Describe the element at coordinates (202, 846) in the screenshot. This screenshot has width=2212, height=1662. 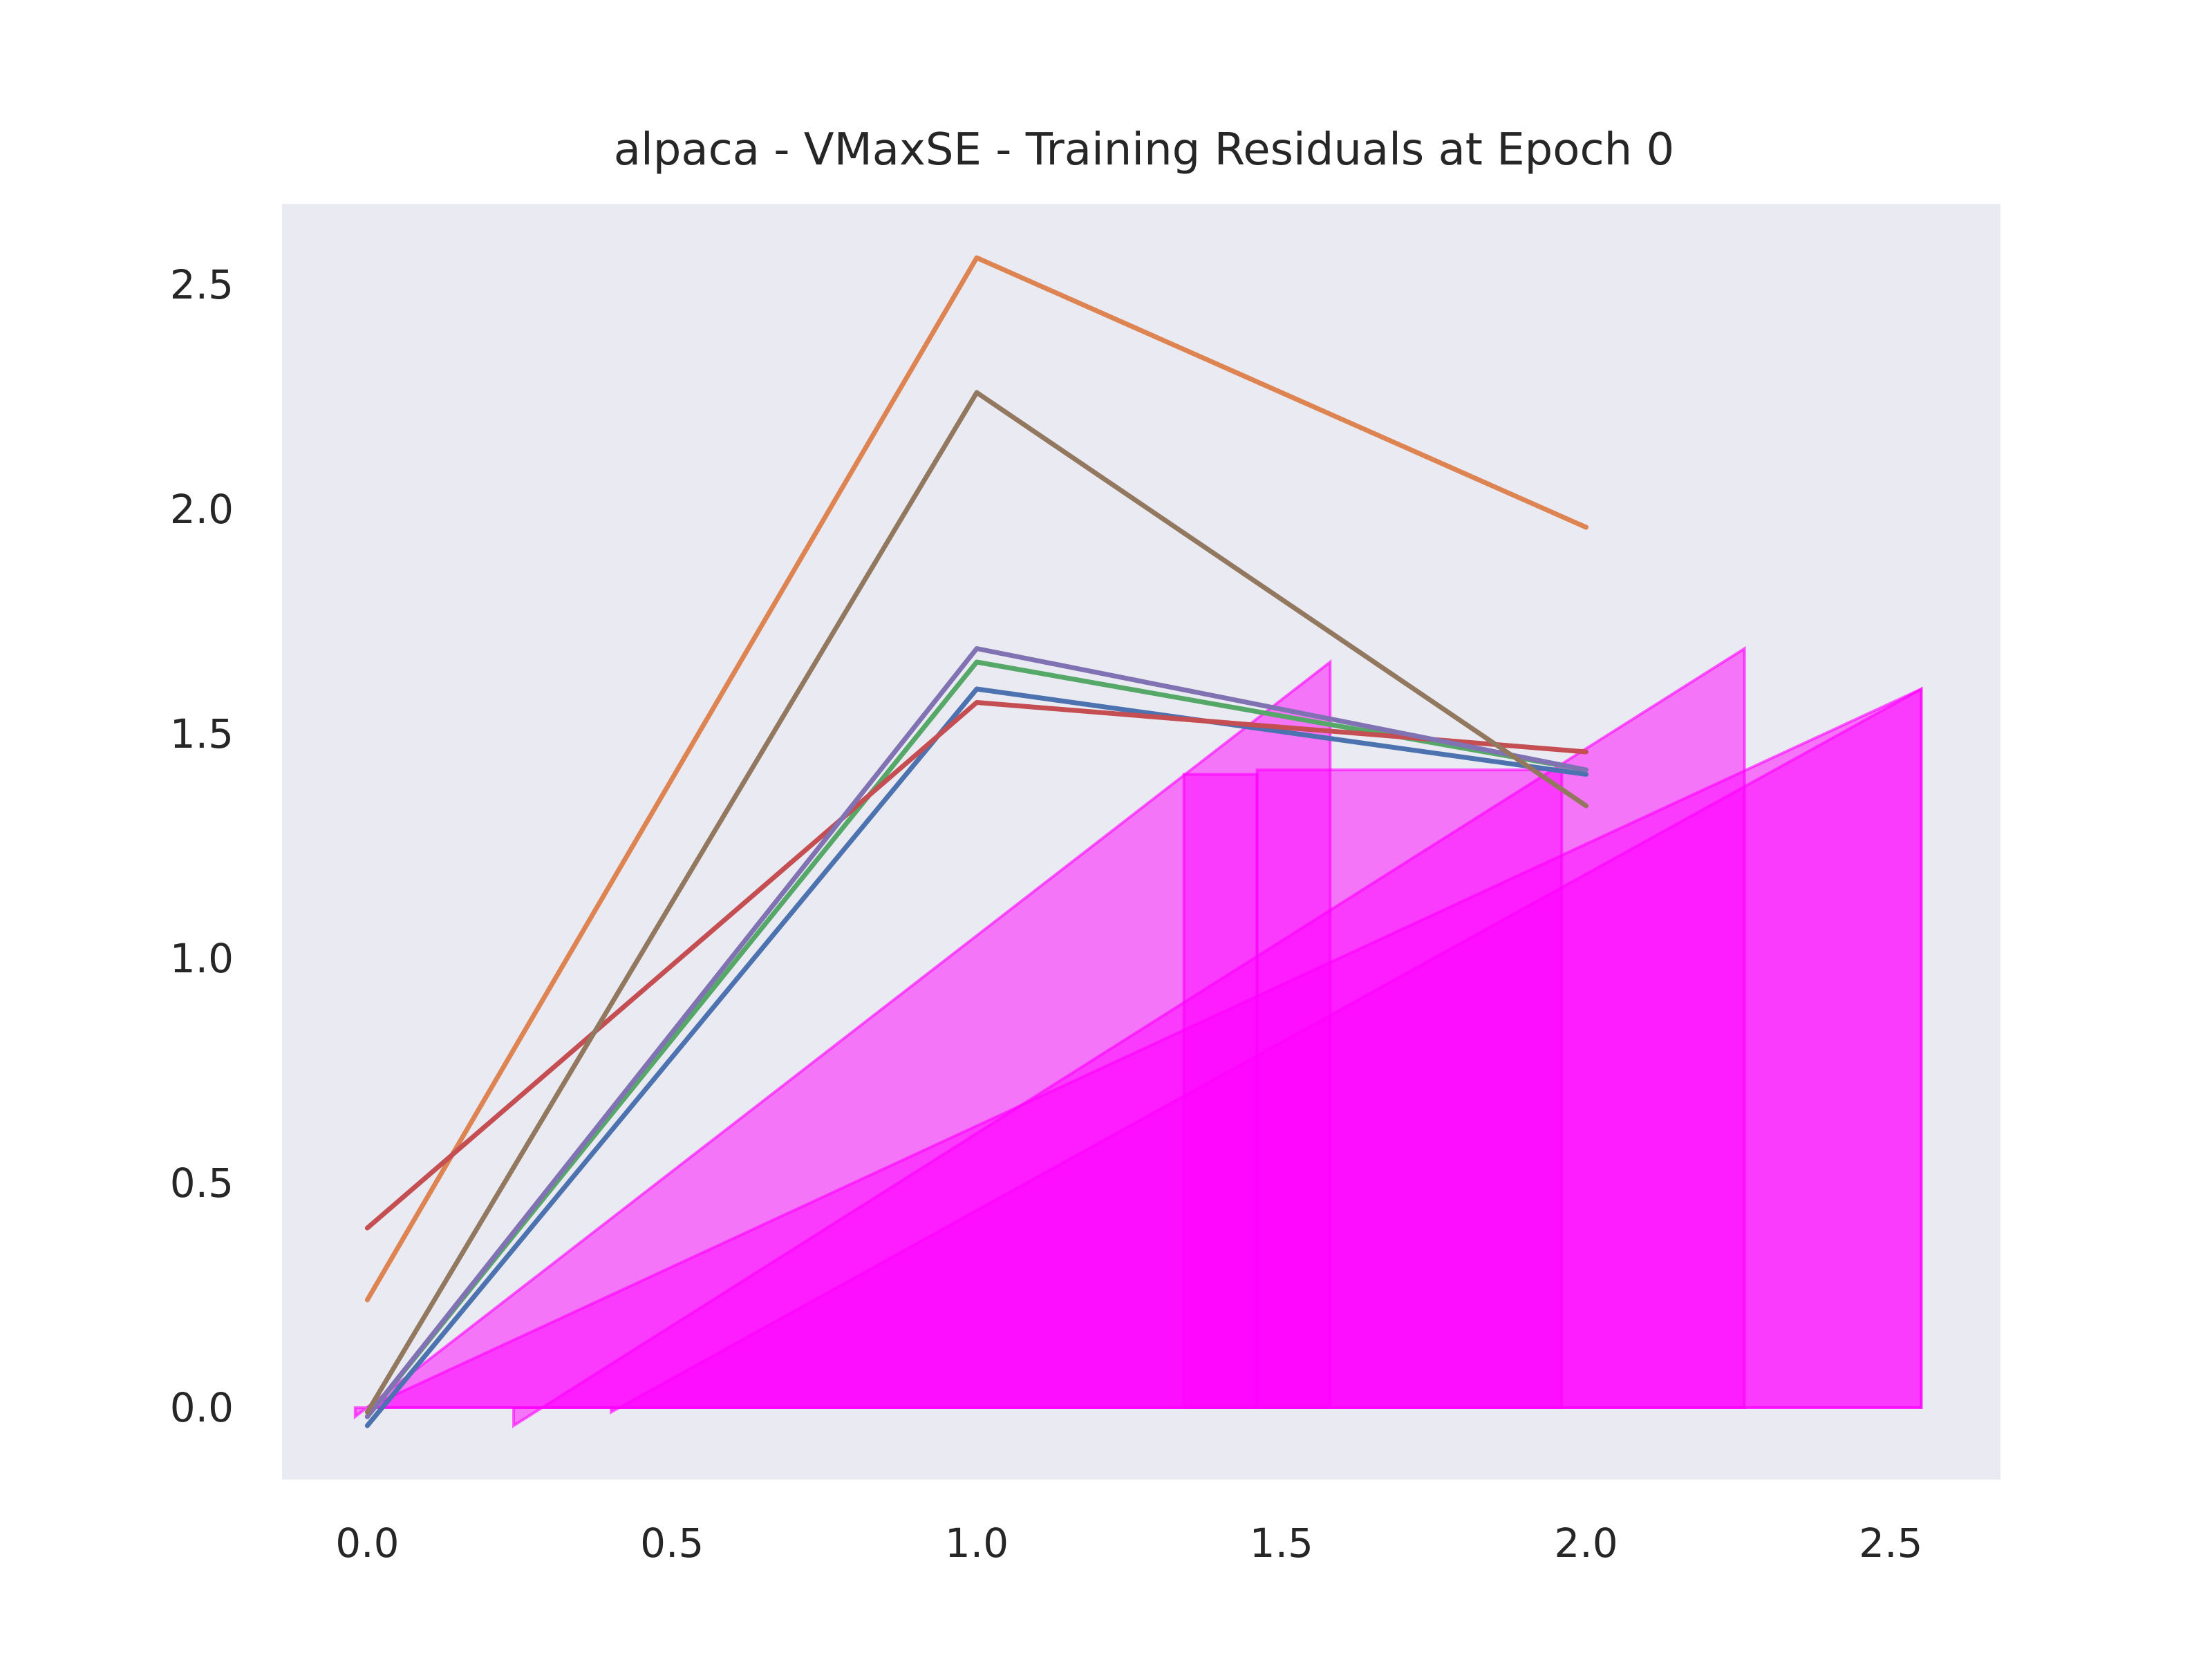
I see `y-axis-ticks: 0.0 0.5 1.0 1.5 2.0 2.5` at that location.